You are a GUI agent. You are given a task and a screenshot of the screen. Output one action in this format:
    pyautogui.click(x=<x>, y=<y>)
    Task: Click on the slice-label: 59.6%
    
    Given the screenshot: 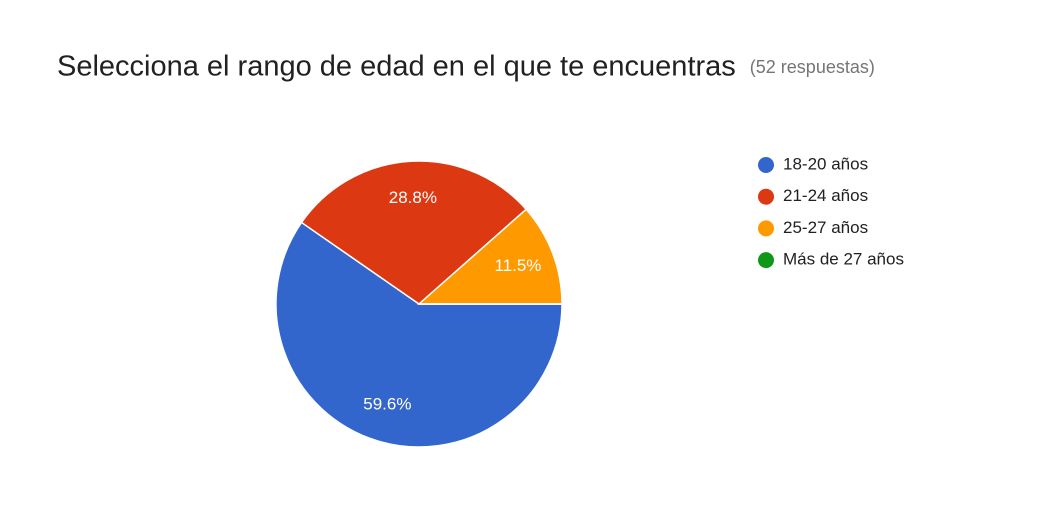 What is the action you would take?
    pyautogui.click(x=387, y=403)
    